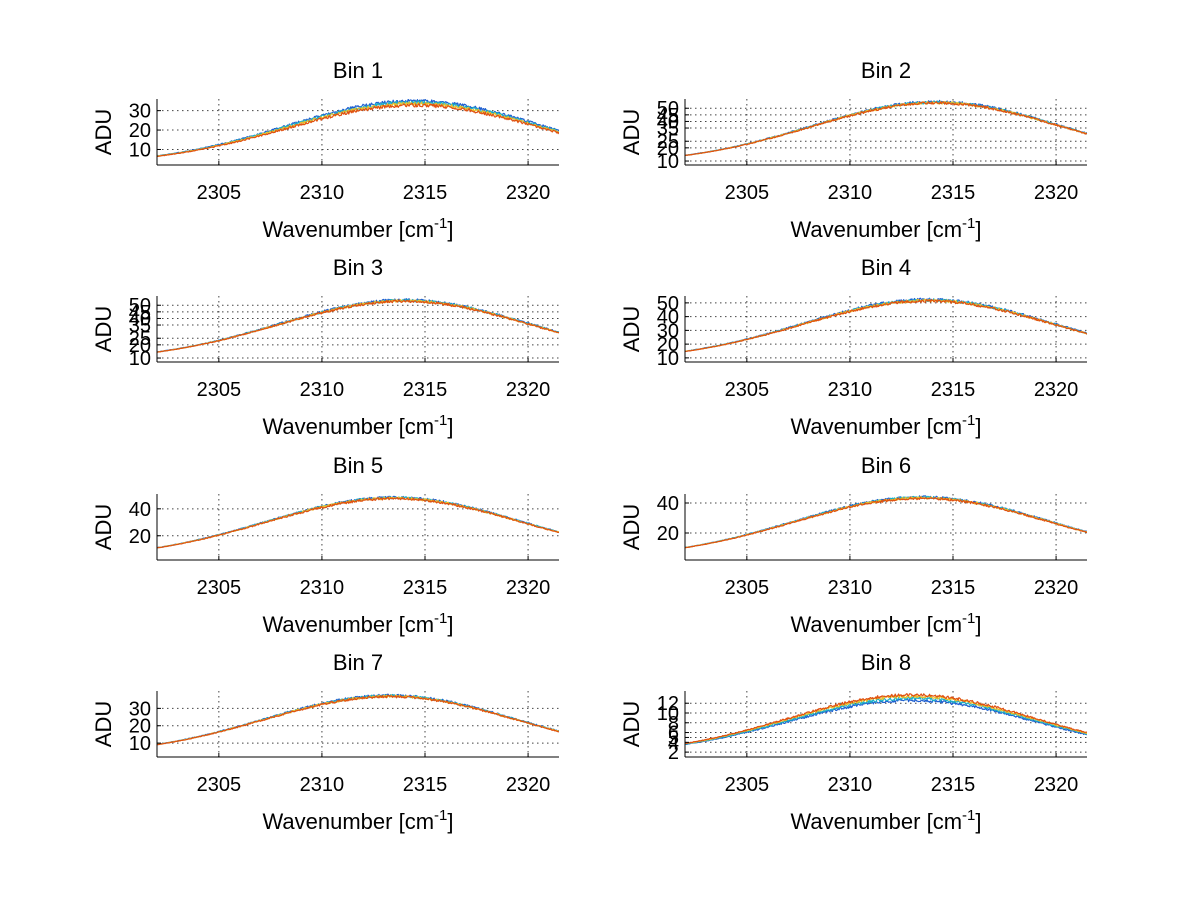  I want to click on y-tick-label: 4, so click(673, 743).